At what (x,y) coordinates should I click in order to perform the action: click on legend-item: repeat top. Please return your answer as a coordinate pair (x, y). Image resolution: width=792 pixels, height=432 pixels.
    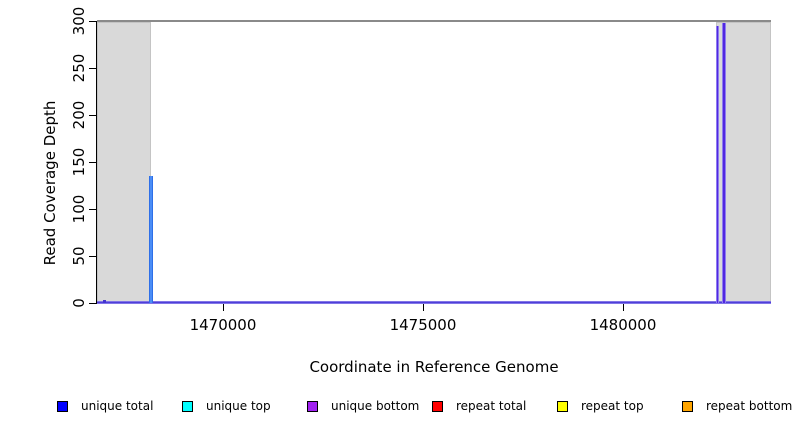
    Looking at the image, I should click on (600, 406).